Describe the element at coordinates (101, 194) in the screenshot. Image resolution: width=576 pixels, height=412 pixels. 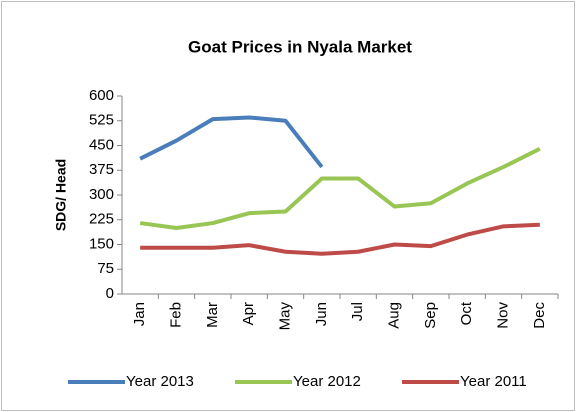
I see `y-tick-label: 300` at that location.